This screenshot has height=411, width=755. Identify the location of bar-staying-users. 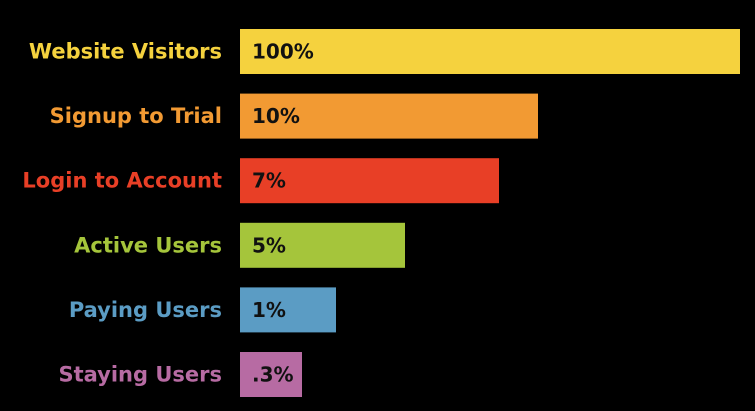
(271, 374).